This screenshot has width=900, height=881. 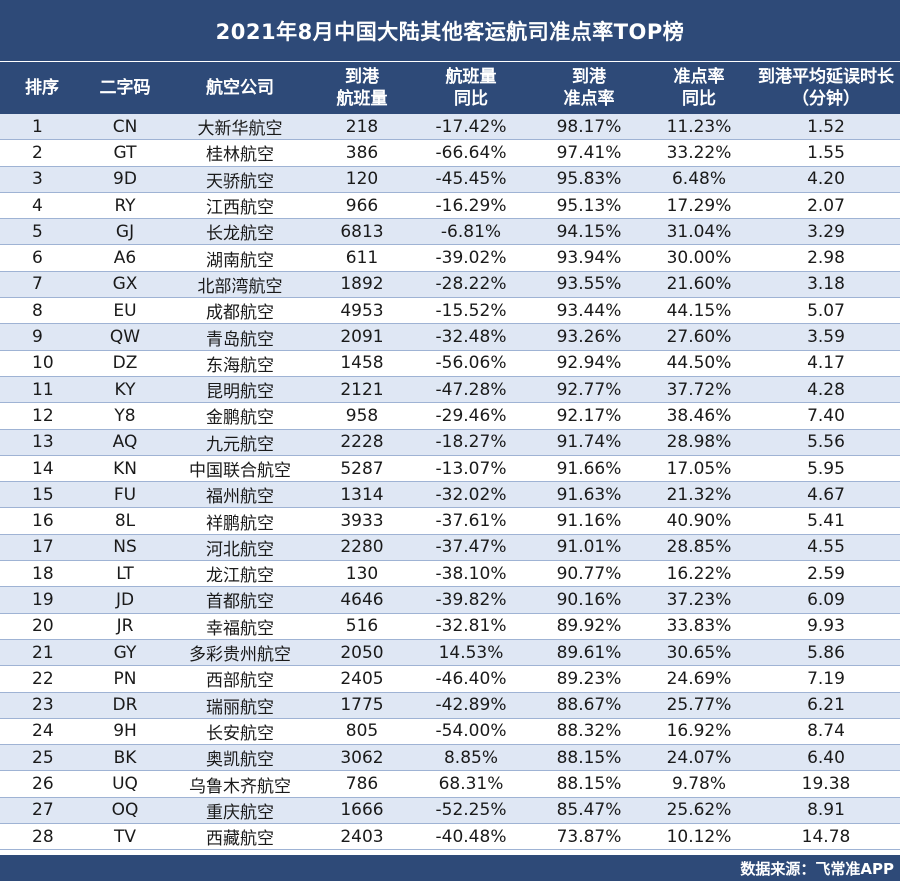 What do you see at coordinates (699, 599) in the screenshot?
I see `cell-otp-yoy: 37.23%` at bounding box center [699, 599].